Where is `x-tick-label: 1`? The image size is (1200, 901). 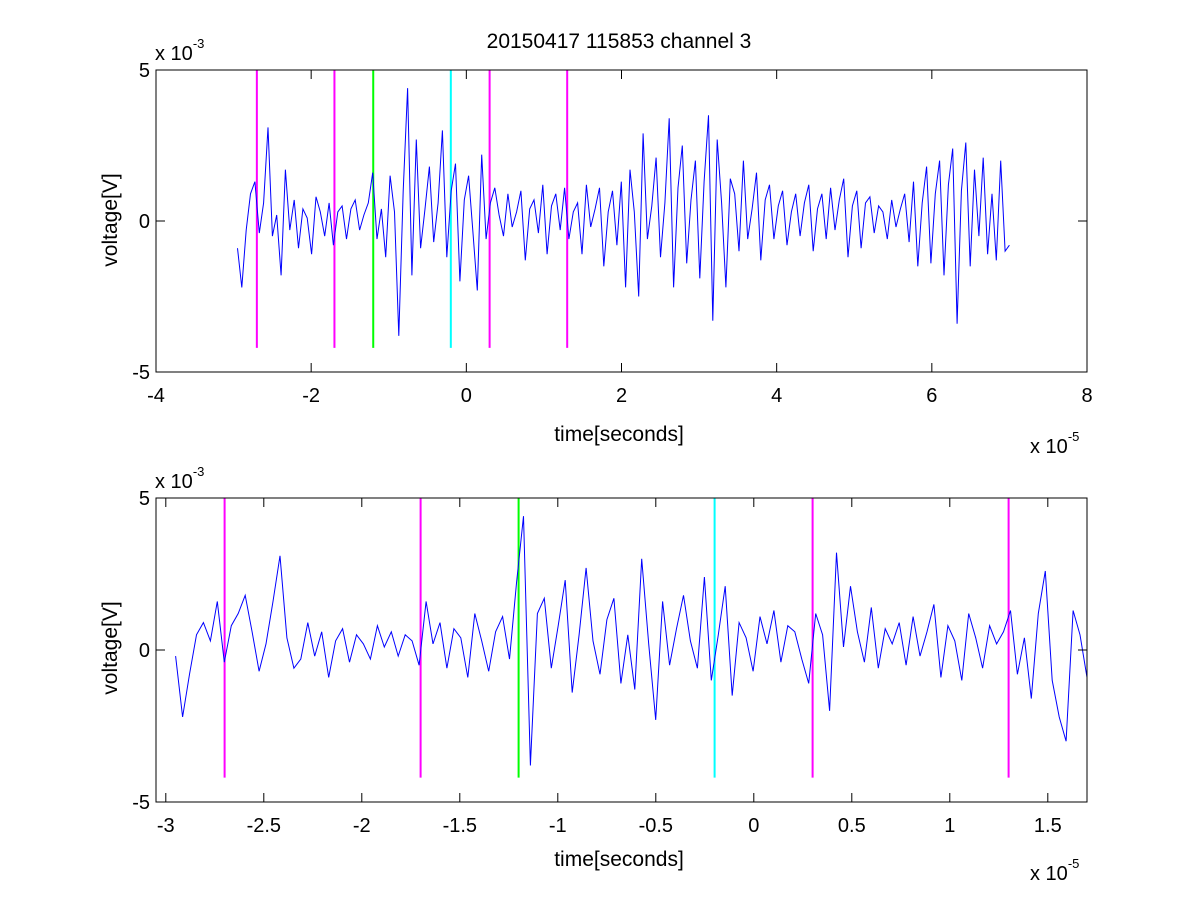
x-tick-label: 1 is located at coordinates (949, 826).